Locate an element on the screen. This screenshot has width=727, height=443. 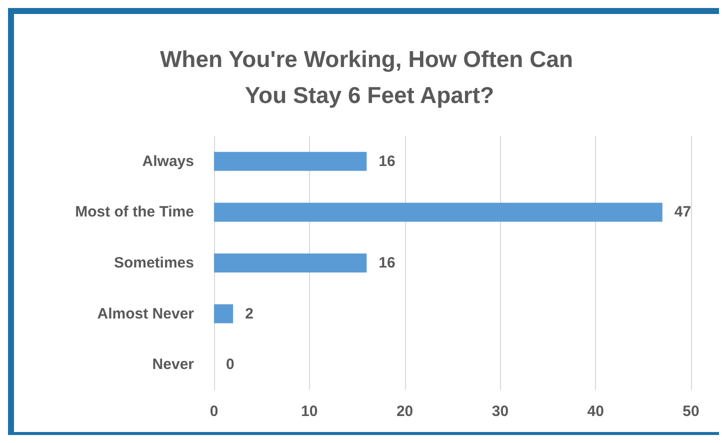
y-tick-label: Never is located at coordinates (173, 365).